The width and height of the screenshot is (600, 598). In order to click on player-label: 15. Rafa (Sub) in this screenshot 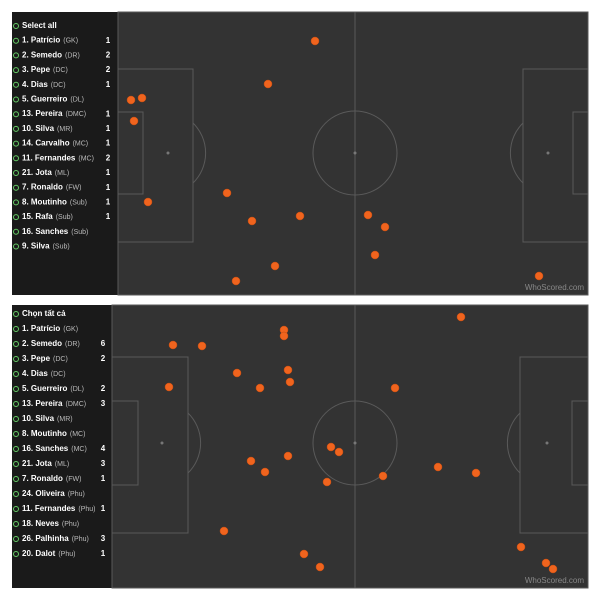, I will do `click(47, 216)`.